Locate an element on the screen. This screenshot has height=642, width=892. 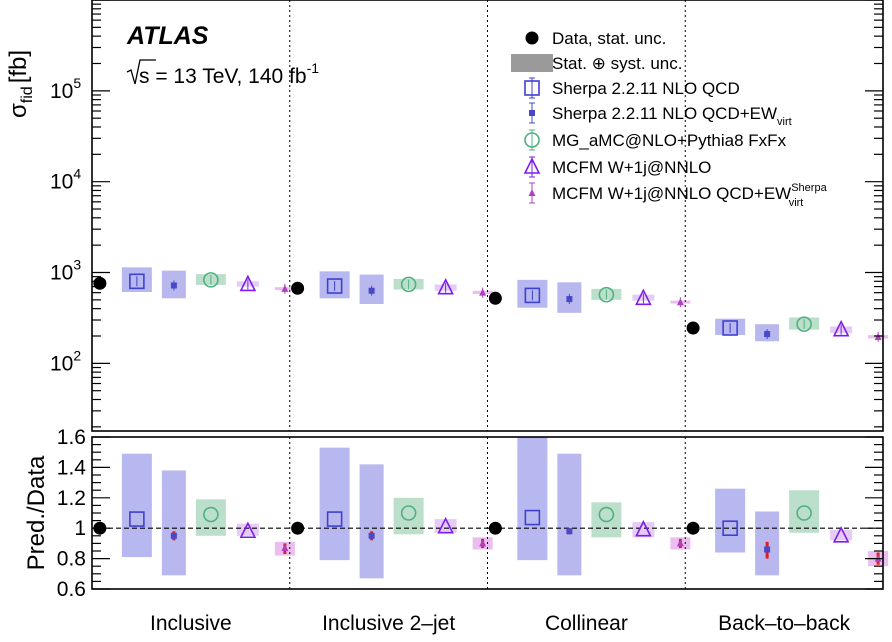
lower-tick-label: 1.6 is located at coordinates (71, 437).